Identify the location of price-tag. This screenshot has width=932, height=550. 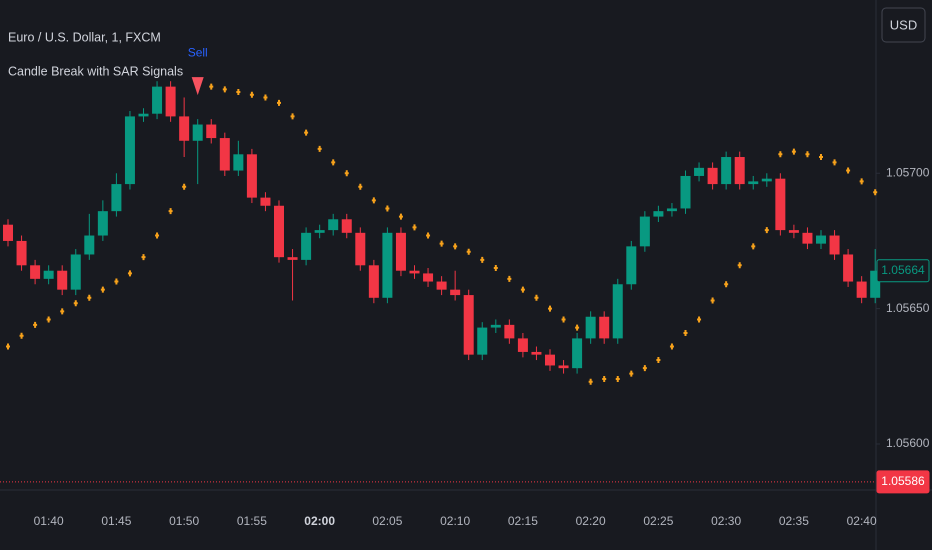
(903, 482).